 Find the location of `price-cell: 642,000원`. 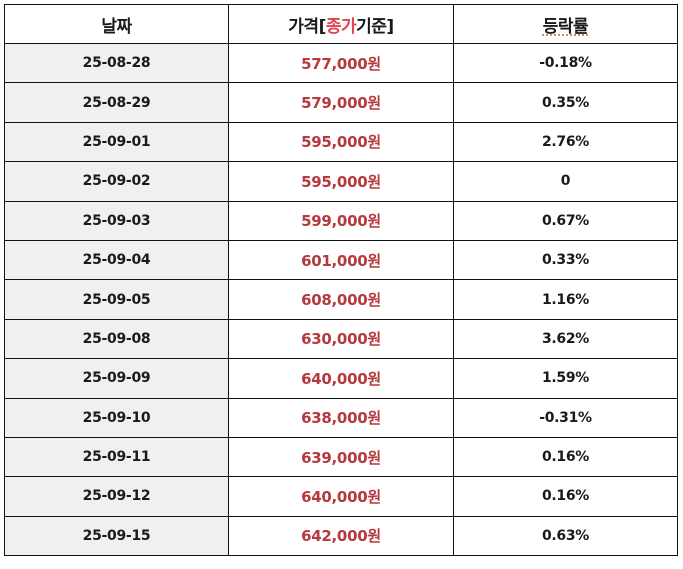

price-cell: 642,000원 is located at coordinates (341, 536).